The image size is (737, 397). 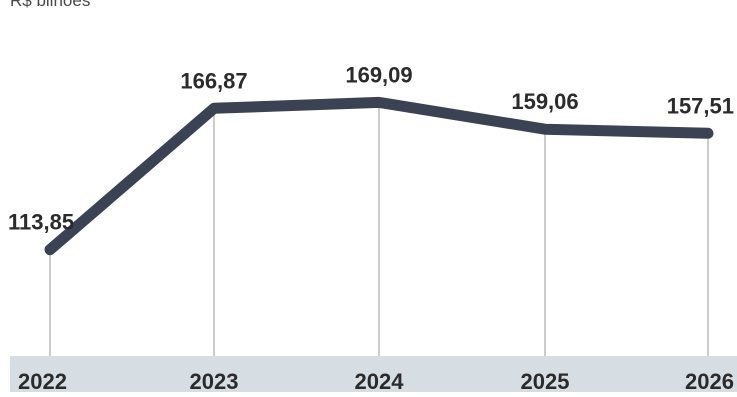 I want to click on data-label-2023: 166,87, so click(x=213, y=80).